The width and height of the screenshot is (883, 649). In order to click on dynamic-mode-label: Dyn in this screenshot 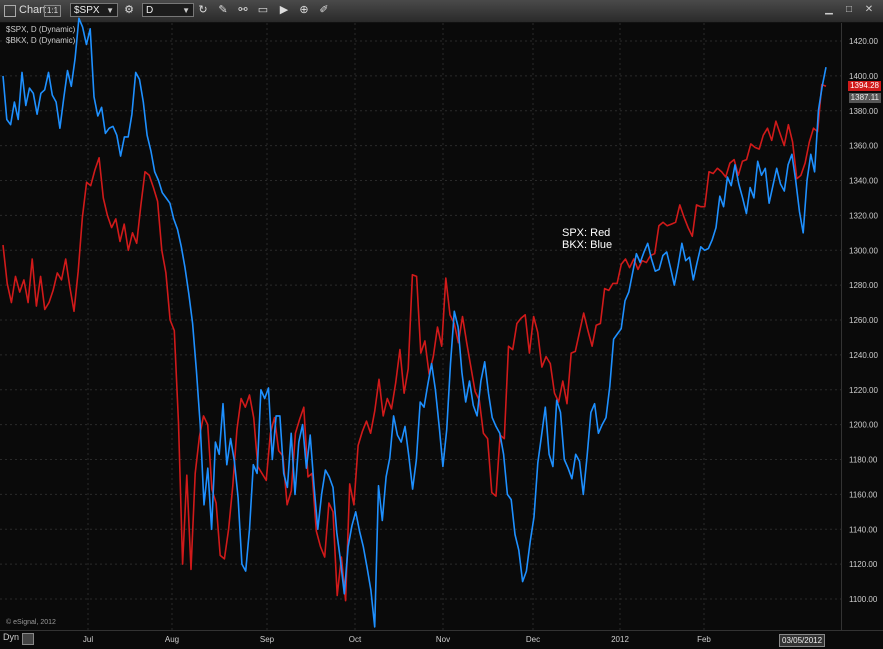, I will do `click(11, 637)`.